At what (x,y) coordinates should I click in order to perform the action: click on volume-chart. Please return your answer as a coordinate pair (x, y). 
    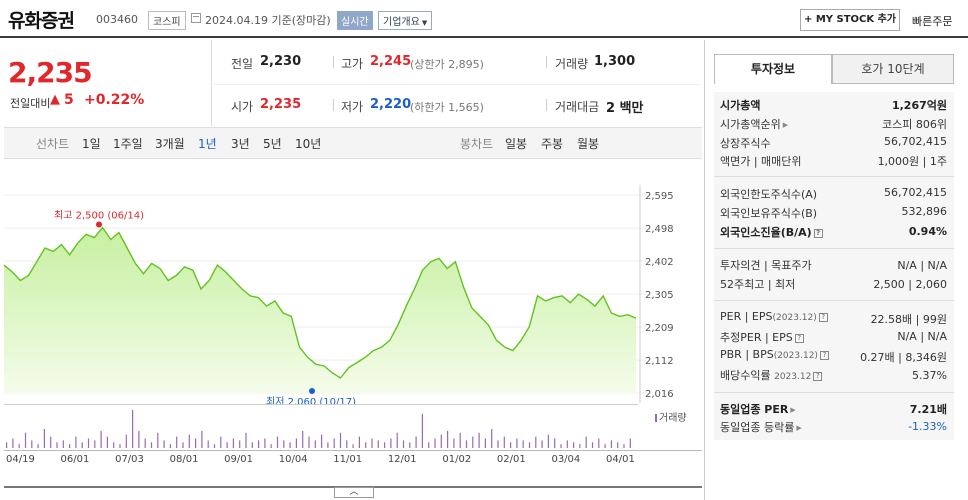
    Looking at the image, I should click on (318, 429).